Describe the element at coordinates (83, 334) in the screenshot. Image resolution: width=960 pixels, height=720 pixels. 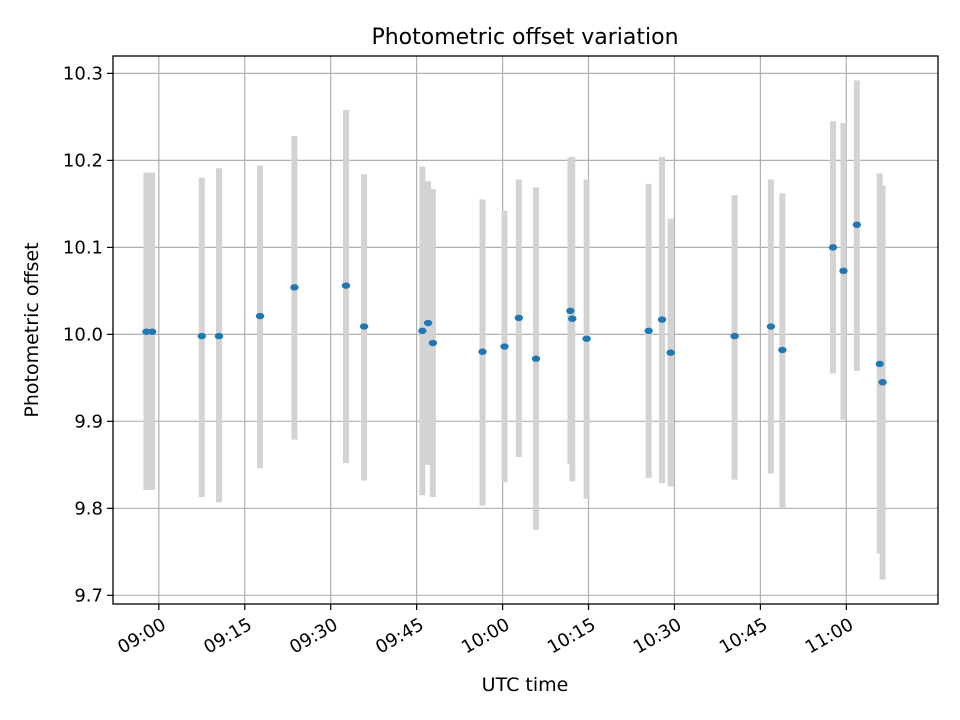
I see `y-tick-label: 10.0` at that location.